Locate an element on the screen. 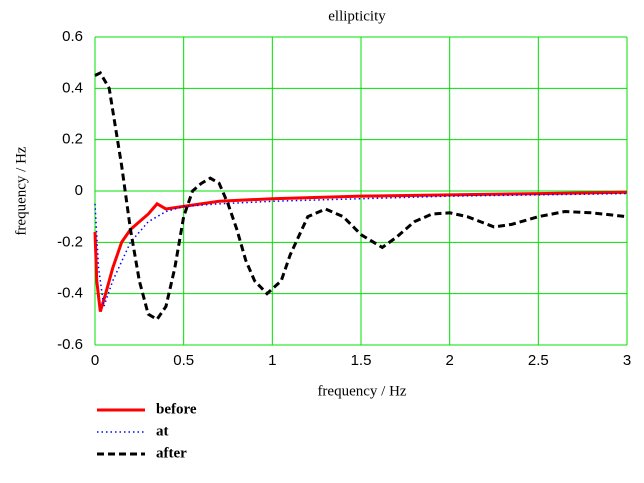 Image resolution: width=644 pixels, height=483 pixels. y-tick-label: -0.4 is located at coordinates (70, 293).